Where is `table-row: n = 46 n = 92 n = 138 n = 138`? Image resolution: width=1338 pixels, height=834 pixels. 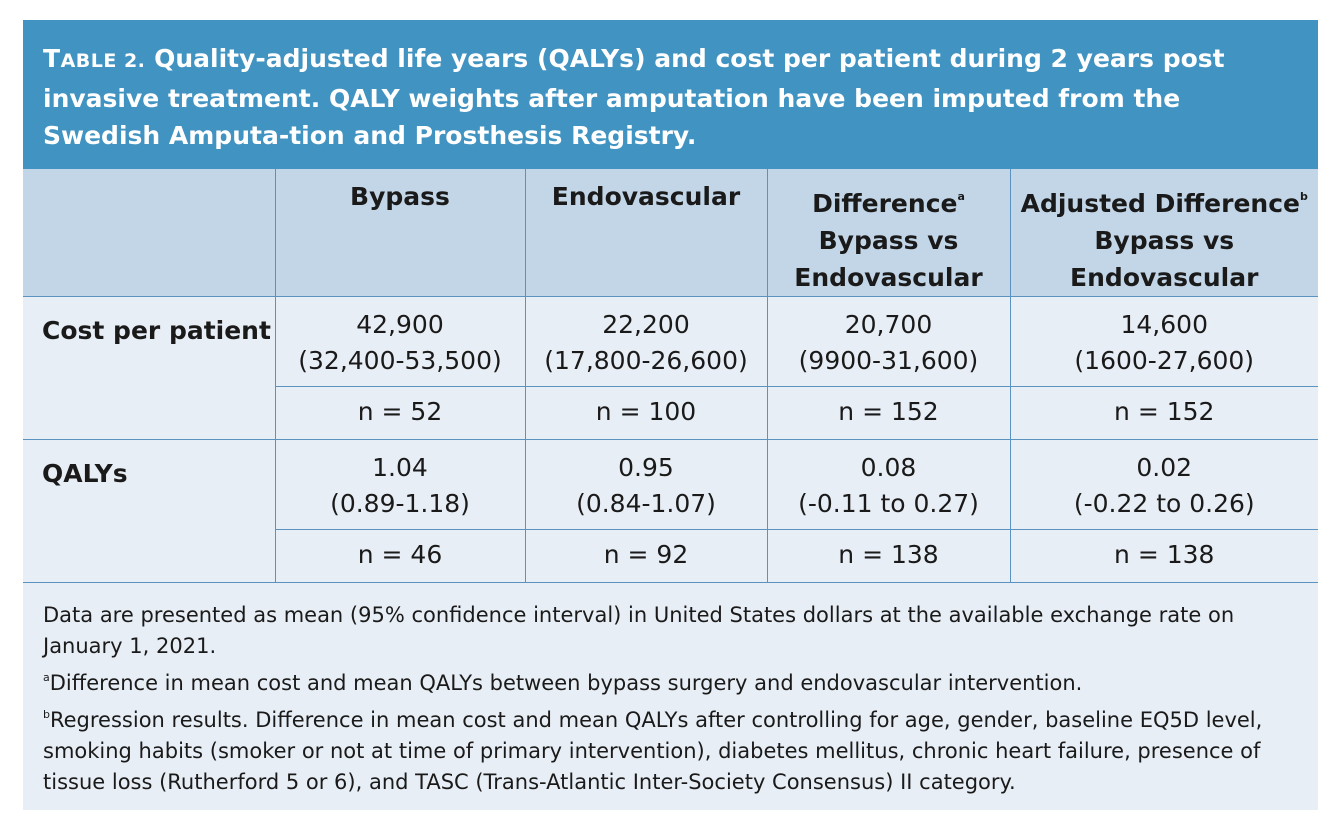 table-row: n = 46 n = 92 n = 138 n = 138 is located at coordinates (670, 556).